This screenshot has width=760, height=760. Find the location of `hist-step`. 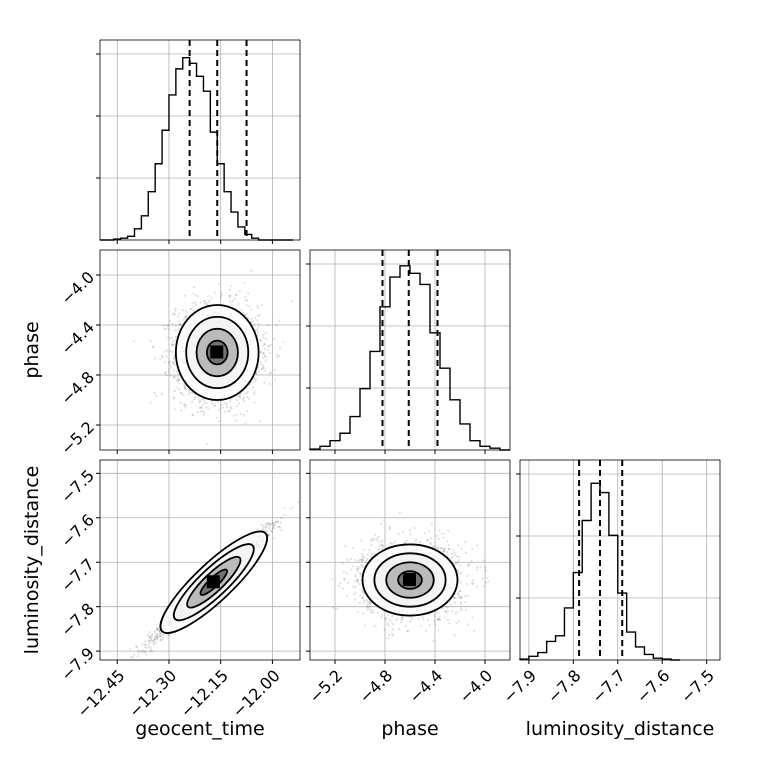

hist-step is located at coordinates (197, 149).